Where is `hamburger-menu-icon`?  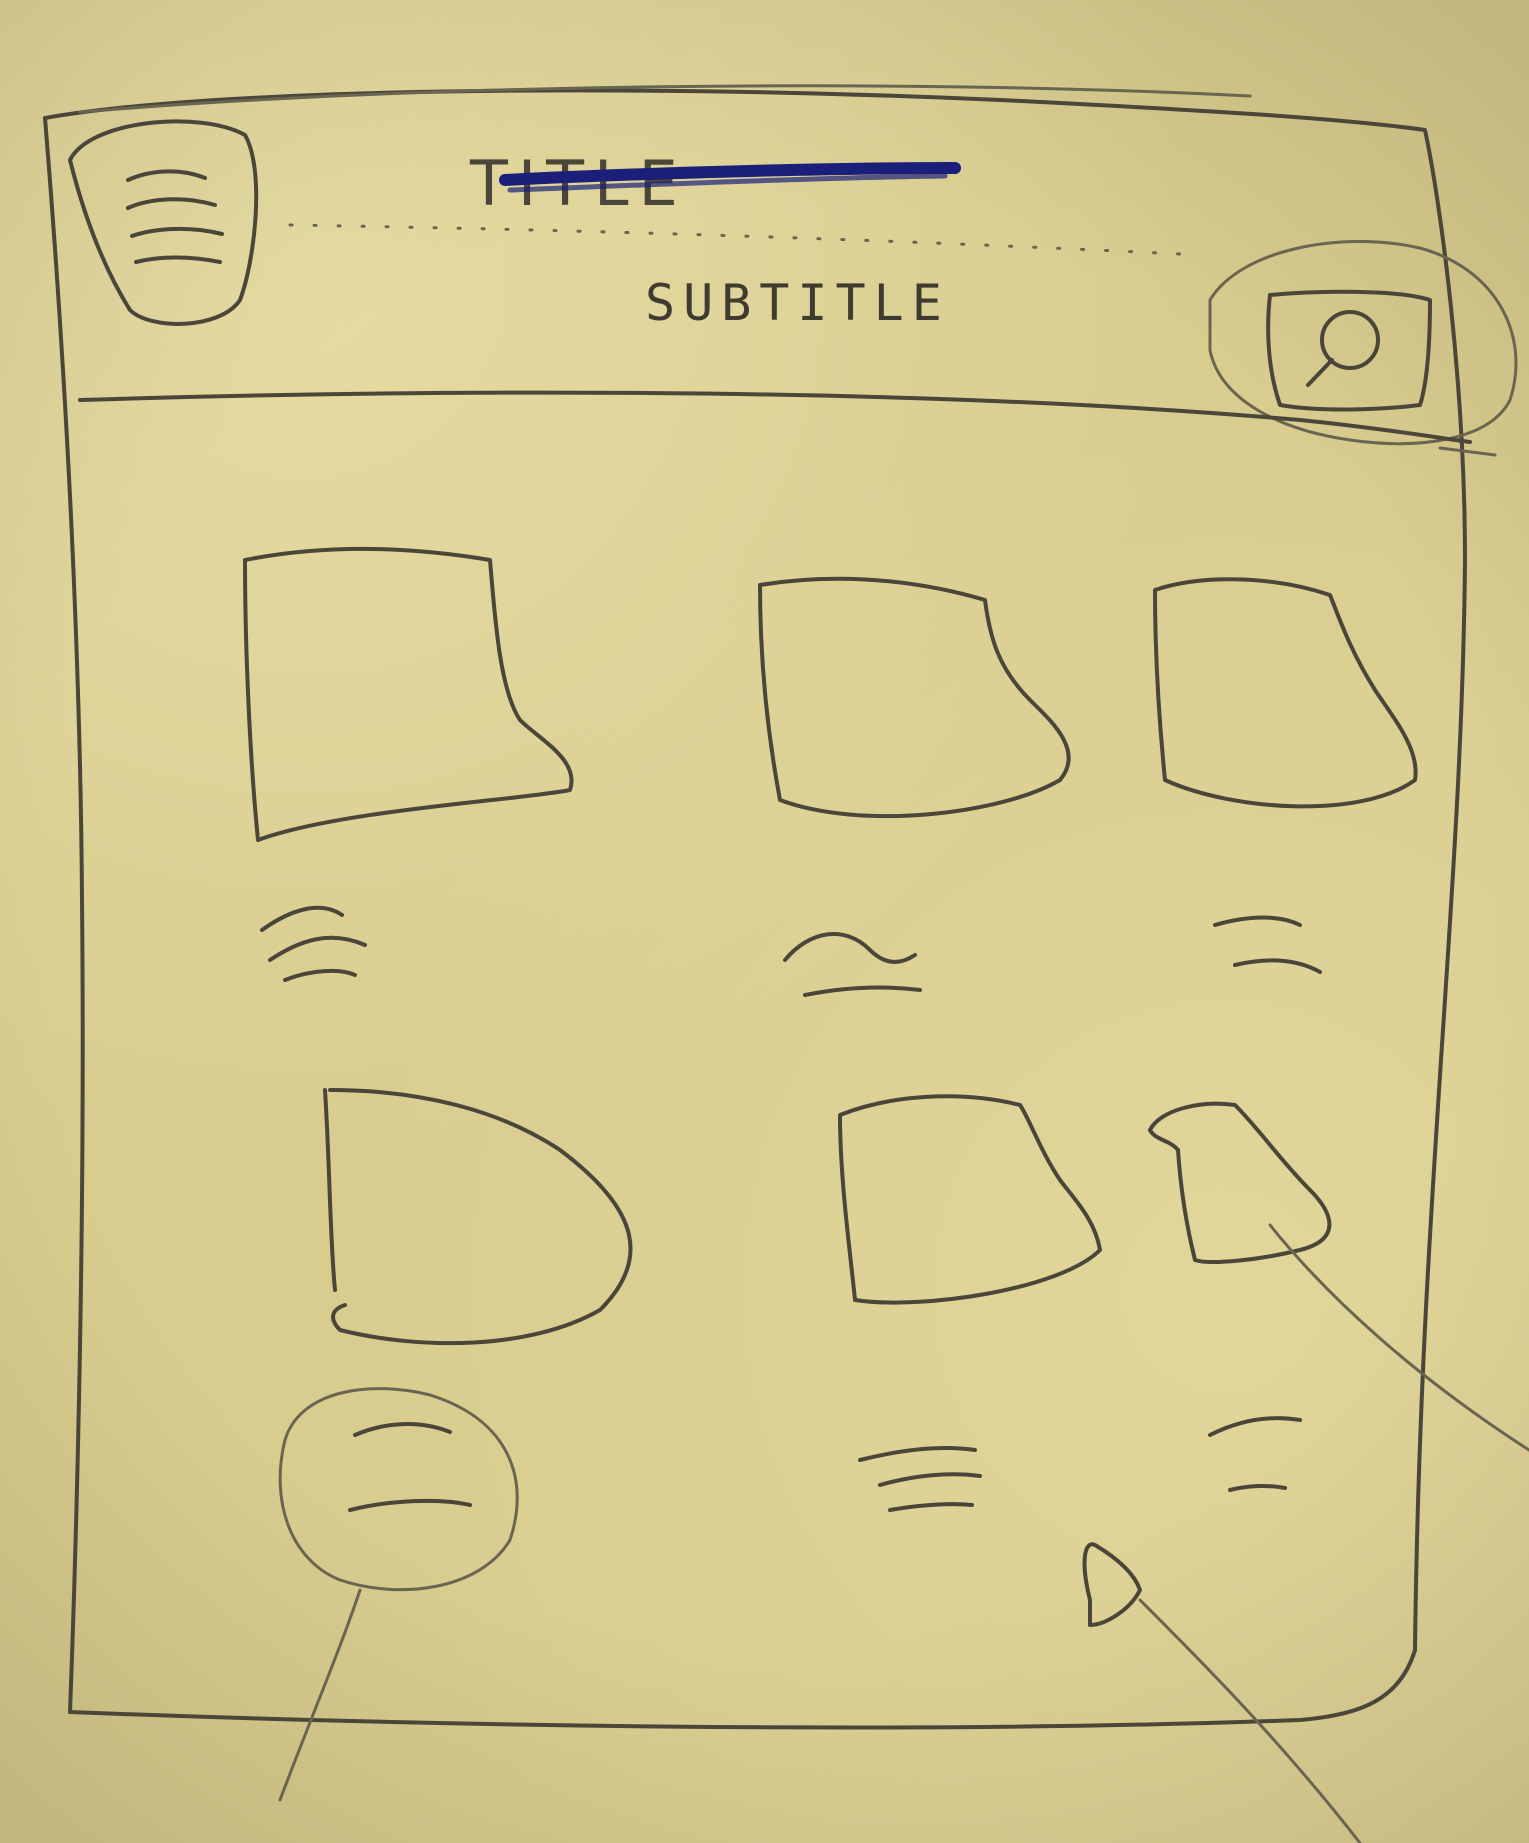 hamburger-menu-icon is located at coordinates (163, 222).